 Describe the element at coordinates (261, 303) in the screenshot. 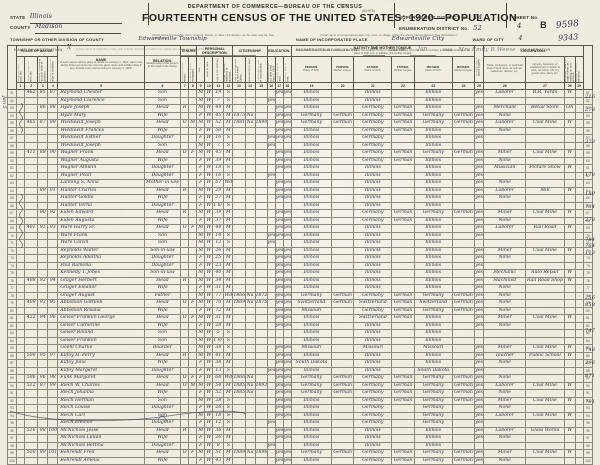

I see `cell-ny: 1875` at that location.